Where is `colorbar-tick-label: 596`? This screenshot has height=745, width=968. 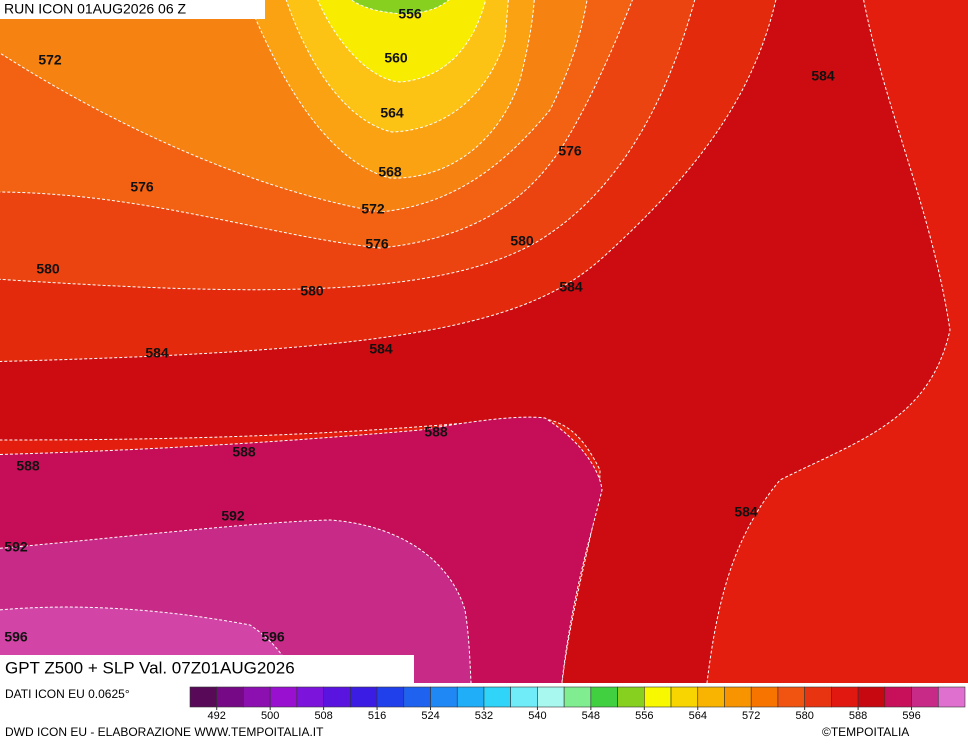 colorbar-tick-label: 596 is located at coordinates (911, 716).